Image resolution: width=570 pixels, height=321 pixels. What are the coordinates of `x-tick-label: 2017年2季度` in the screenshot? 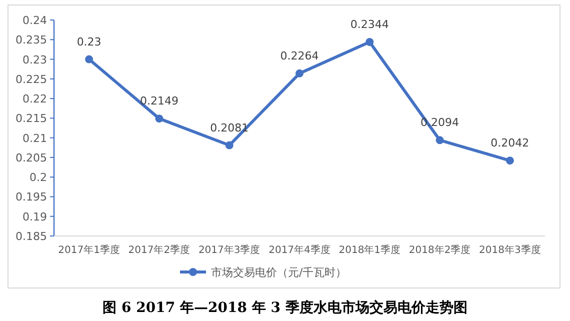 It's located at (159, 250).